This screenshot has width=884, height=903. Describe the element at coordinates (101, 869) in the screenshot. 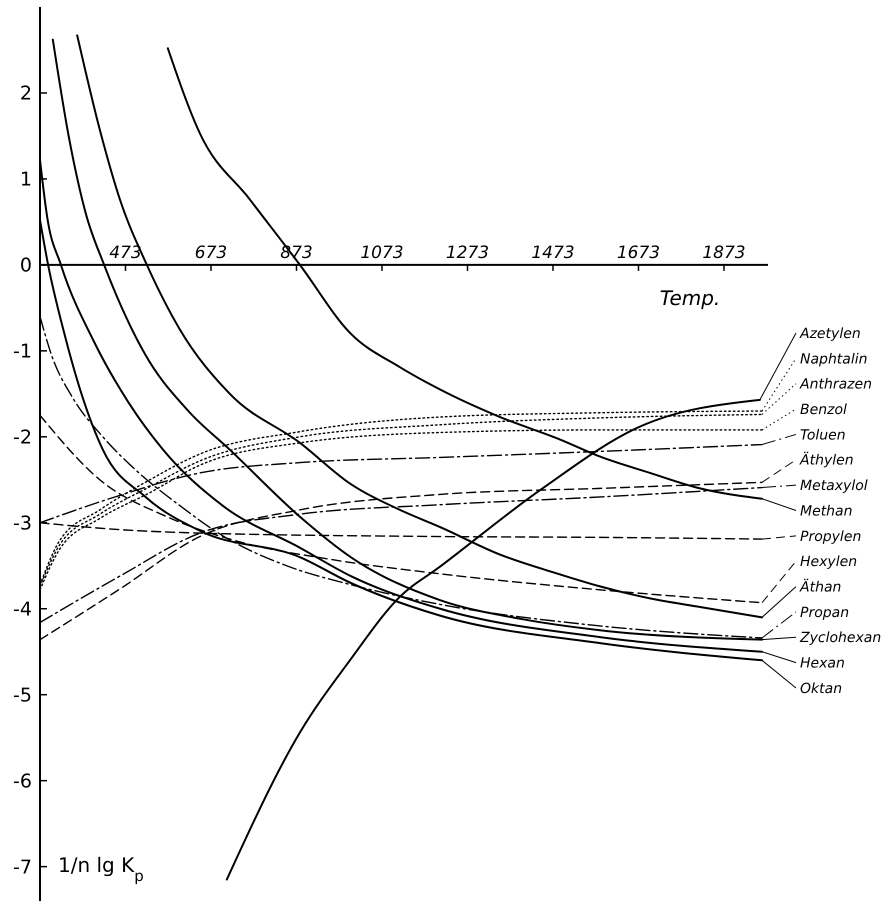

I see `y-axis-title: 1/n lg K$_{p}$` at that location.